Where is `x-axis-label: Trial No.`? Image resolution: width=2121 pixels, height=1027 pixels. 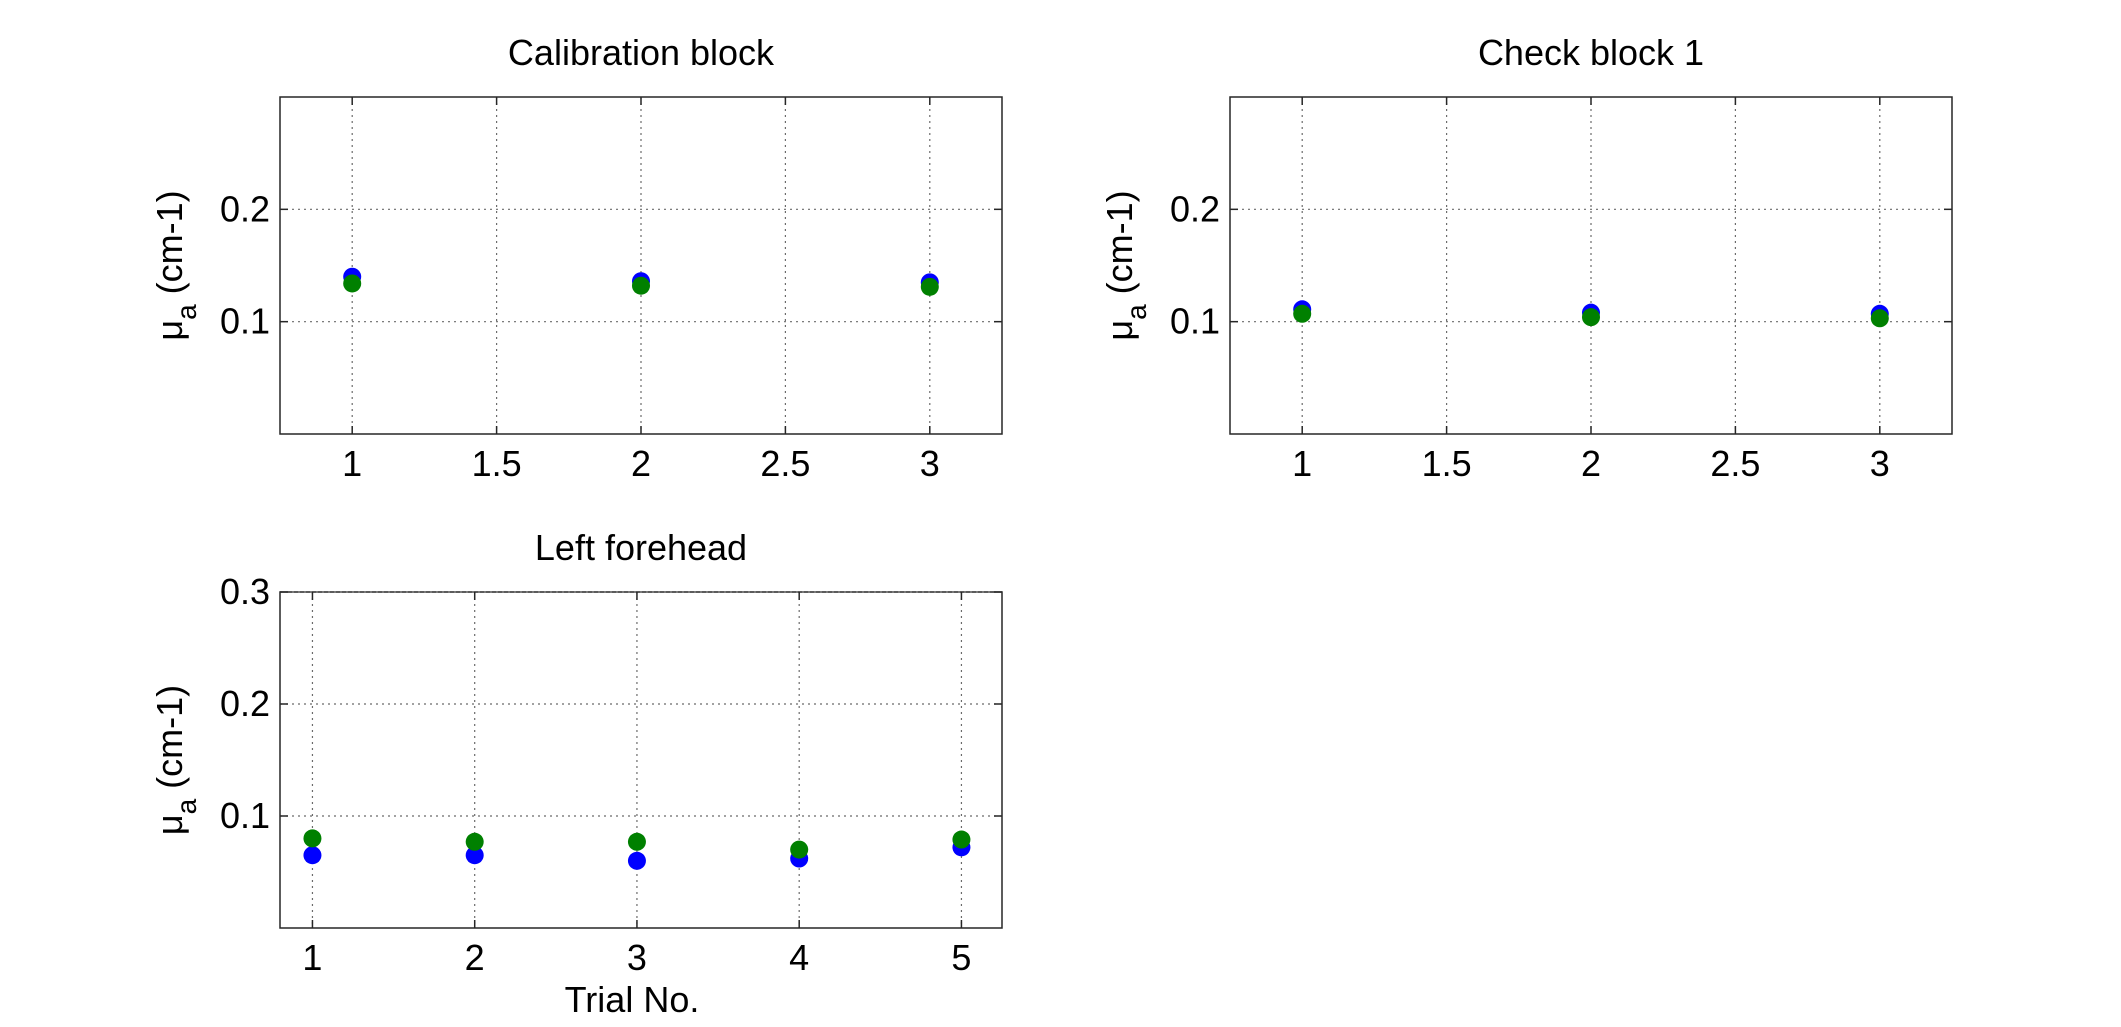 x-axis-label: Trial No. is located at coordinates (632, 999).